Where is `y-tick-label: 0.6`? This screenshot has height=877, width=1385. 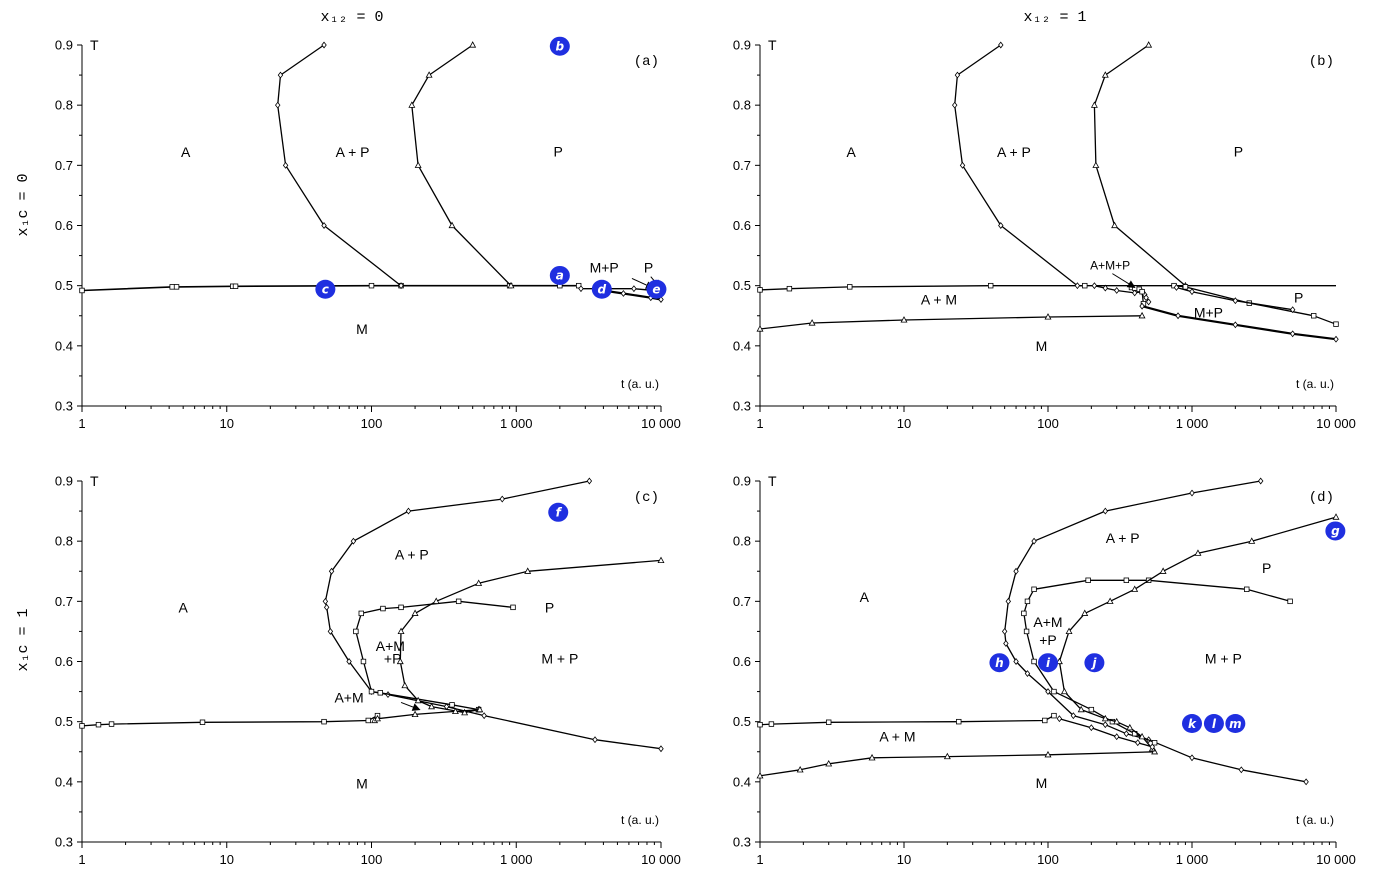
y-tick-label: 0.6 is located at coordinates (64, 661).